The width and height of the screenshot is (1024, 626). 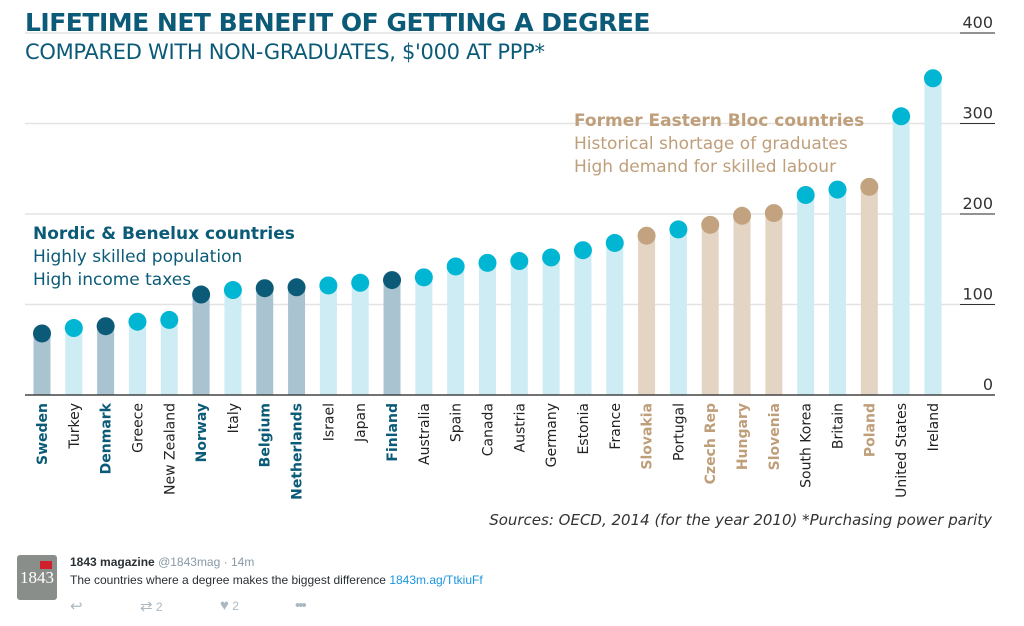 I want to click on nordic-title: Nordic & Benelux countries, so click(x=164, y=234).